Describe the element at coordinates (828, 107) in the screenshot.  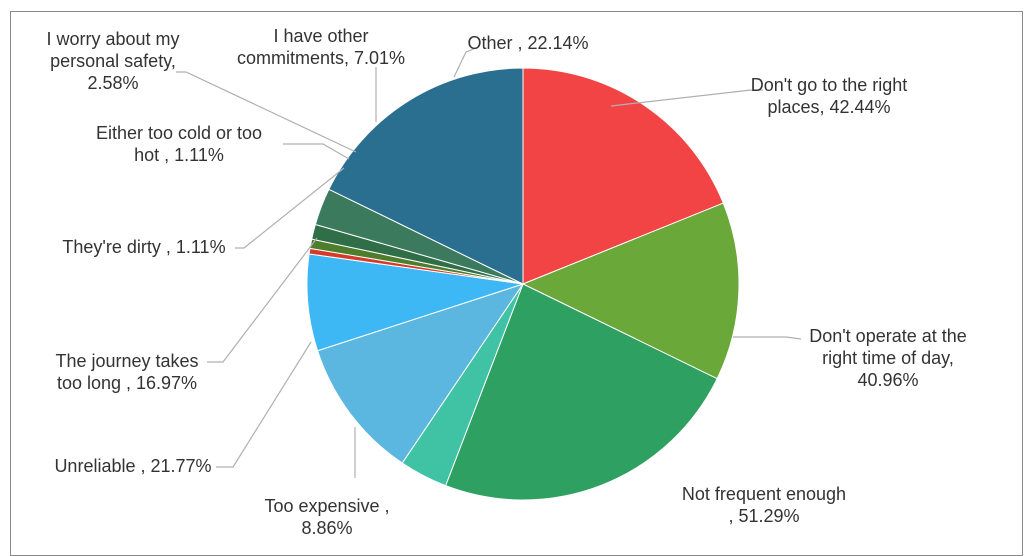
I see `slice-label-line: places, 42.44%` at that location.